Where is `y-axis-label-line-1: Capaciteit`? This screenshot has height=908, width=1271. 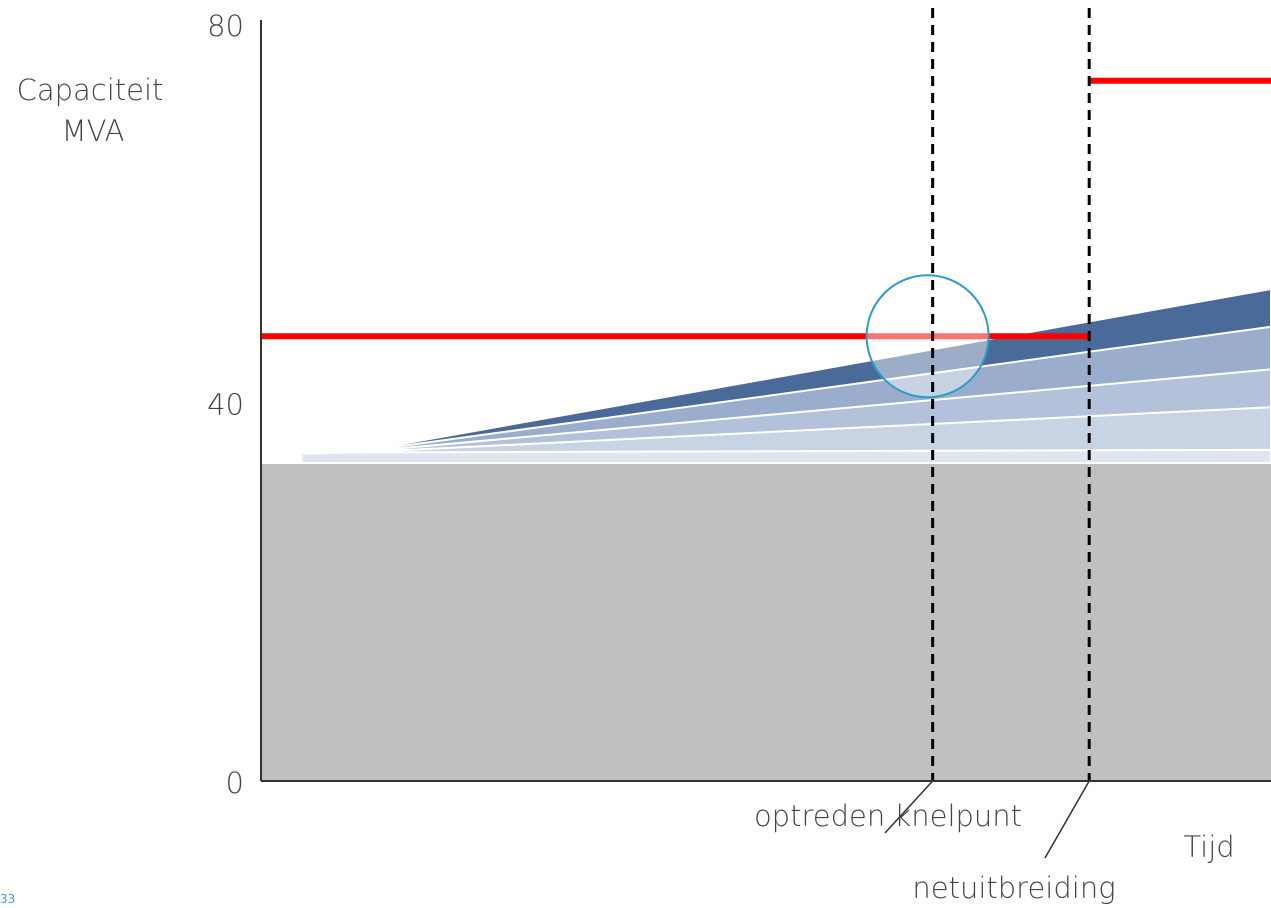 y-axis-label-line-1: Capaciteit is located at coordinates (90, 90).